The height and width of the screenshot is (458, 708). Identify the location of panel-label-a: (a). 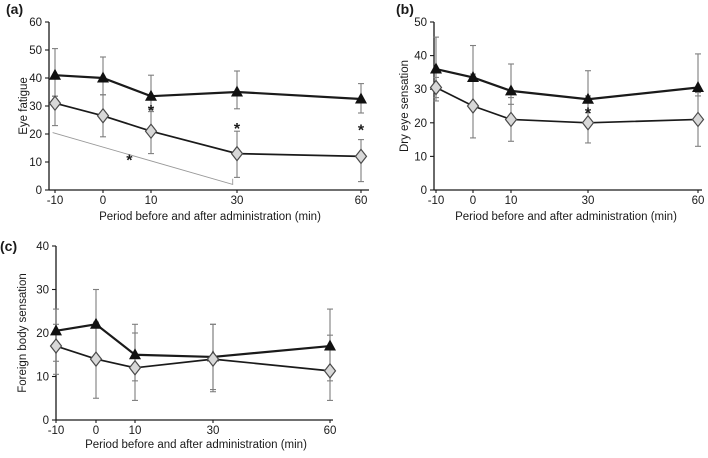
(15, 9).